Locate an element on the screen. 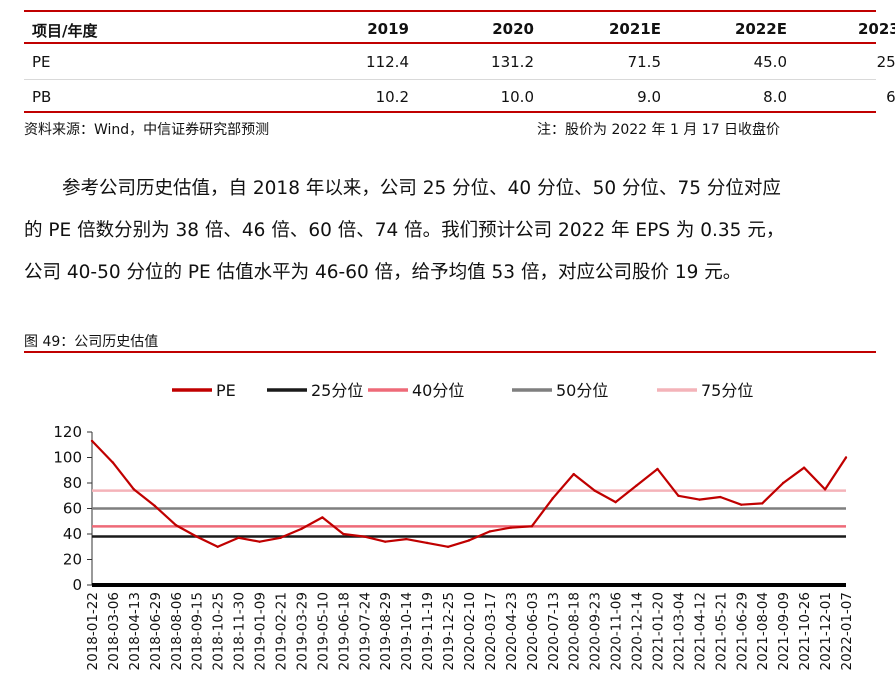 This screenshot has height=690, width=895. table-header-2020: 2020 is located at coordinates (513, 29).